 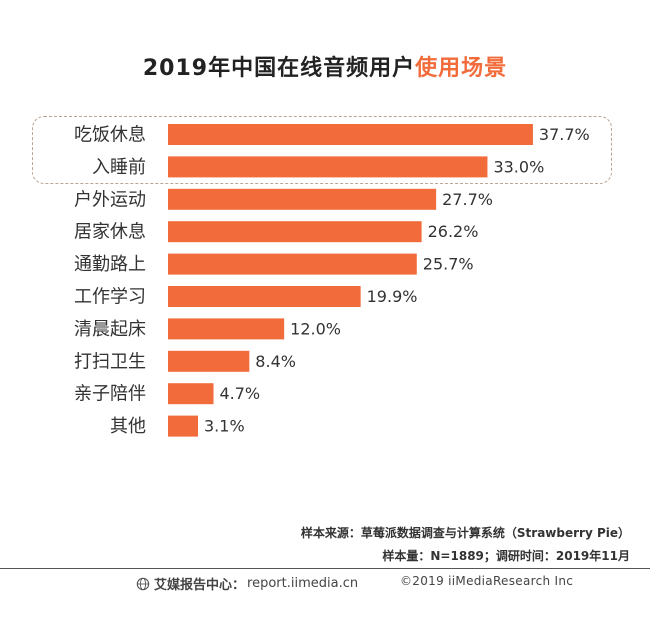 I want to click on chart-title-highlight: 使用场景, so click(x=461, y=68).